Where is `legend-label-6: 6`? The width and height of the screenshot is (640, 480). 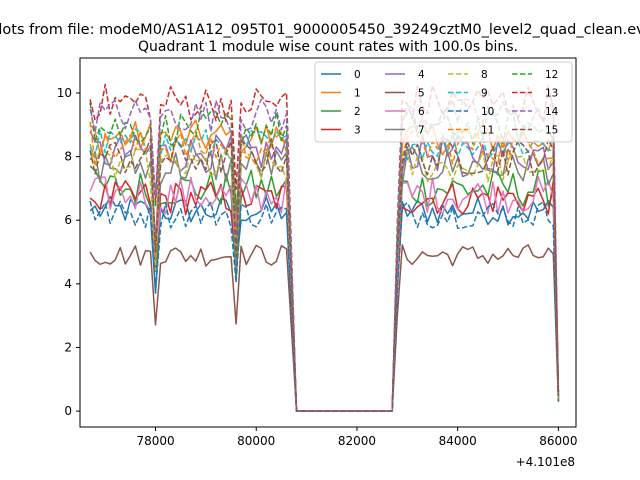 legend-label-6: 6 is located at coordinates (421, 112).